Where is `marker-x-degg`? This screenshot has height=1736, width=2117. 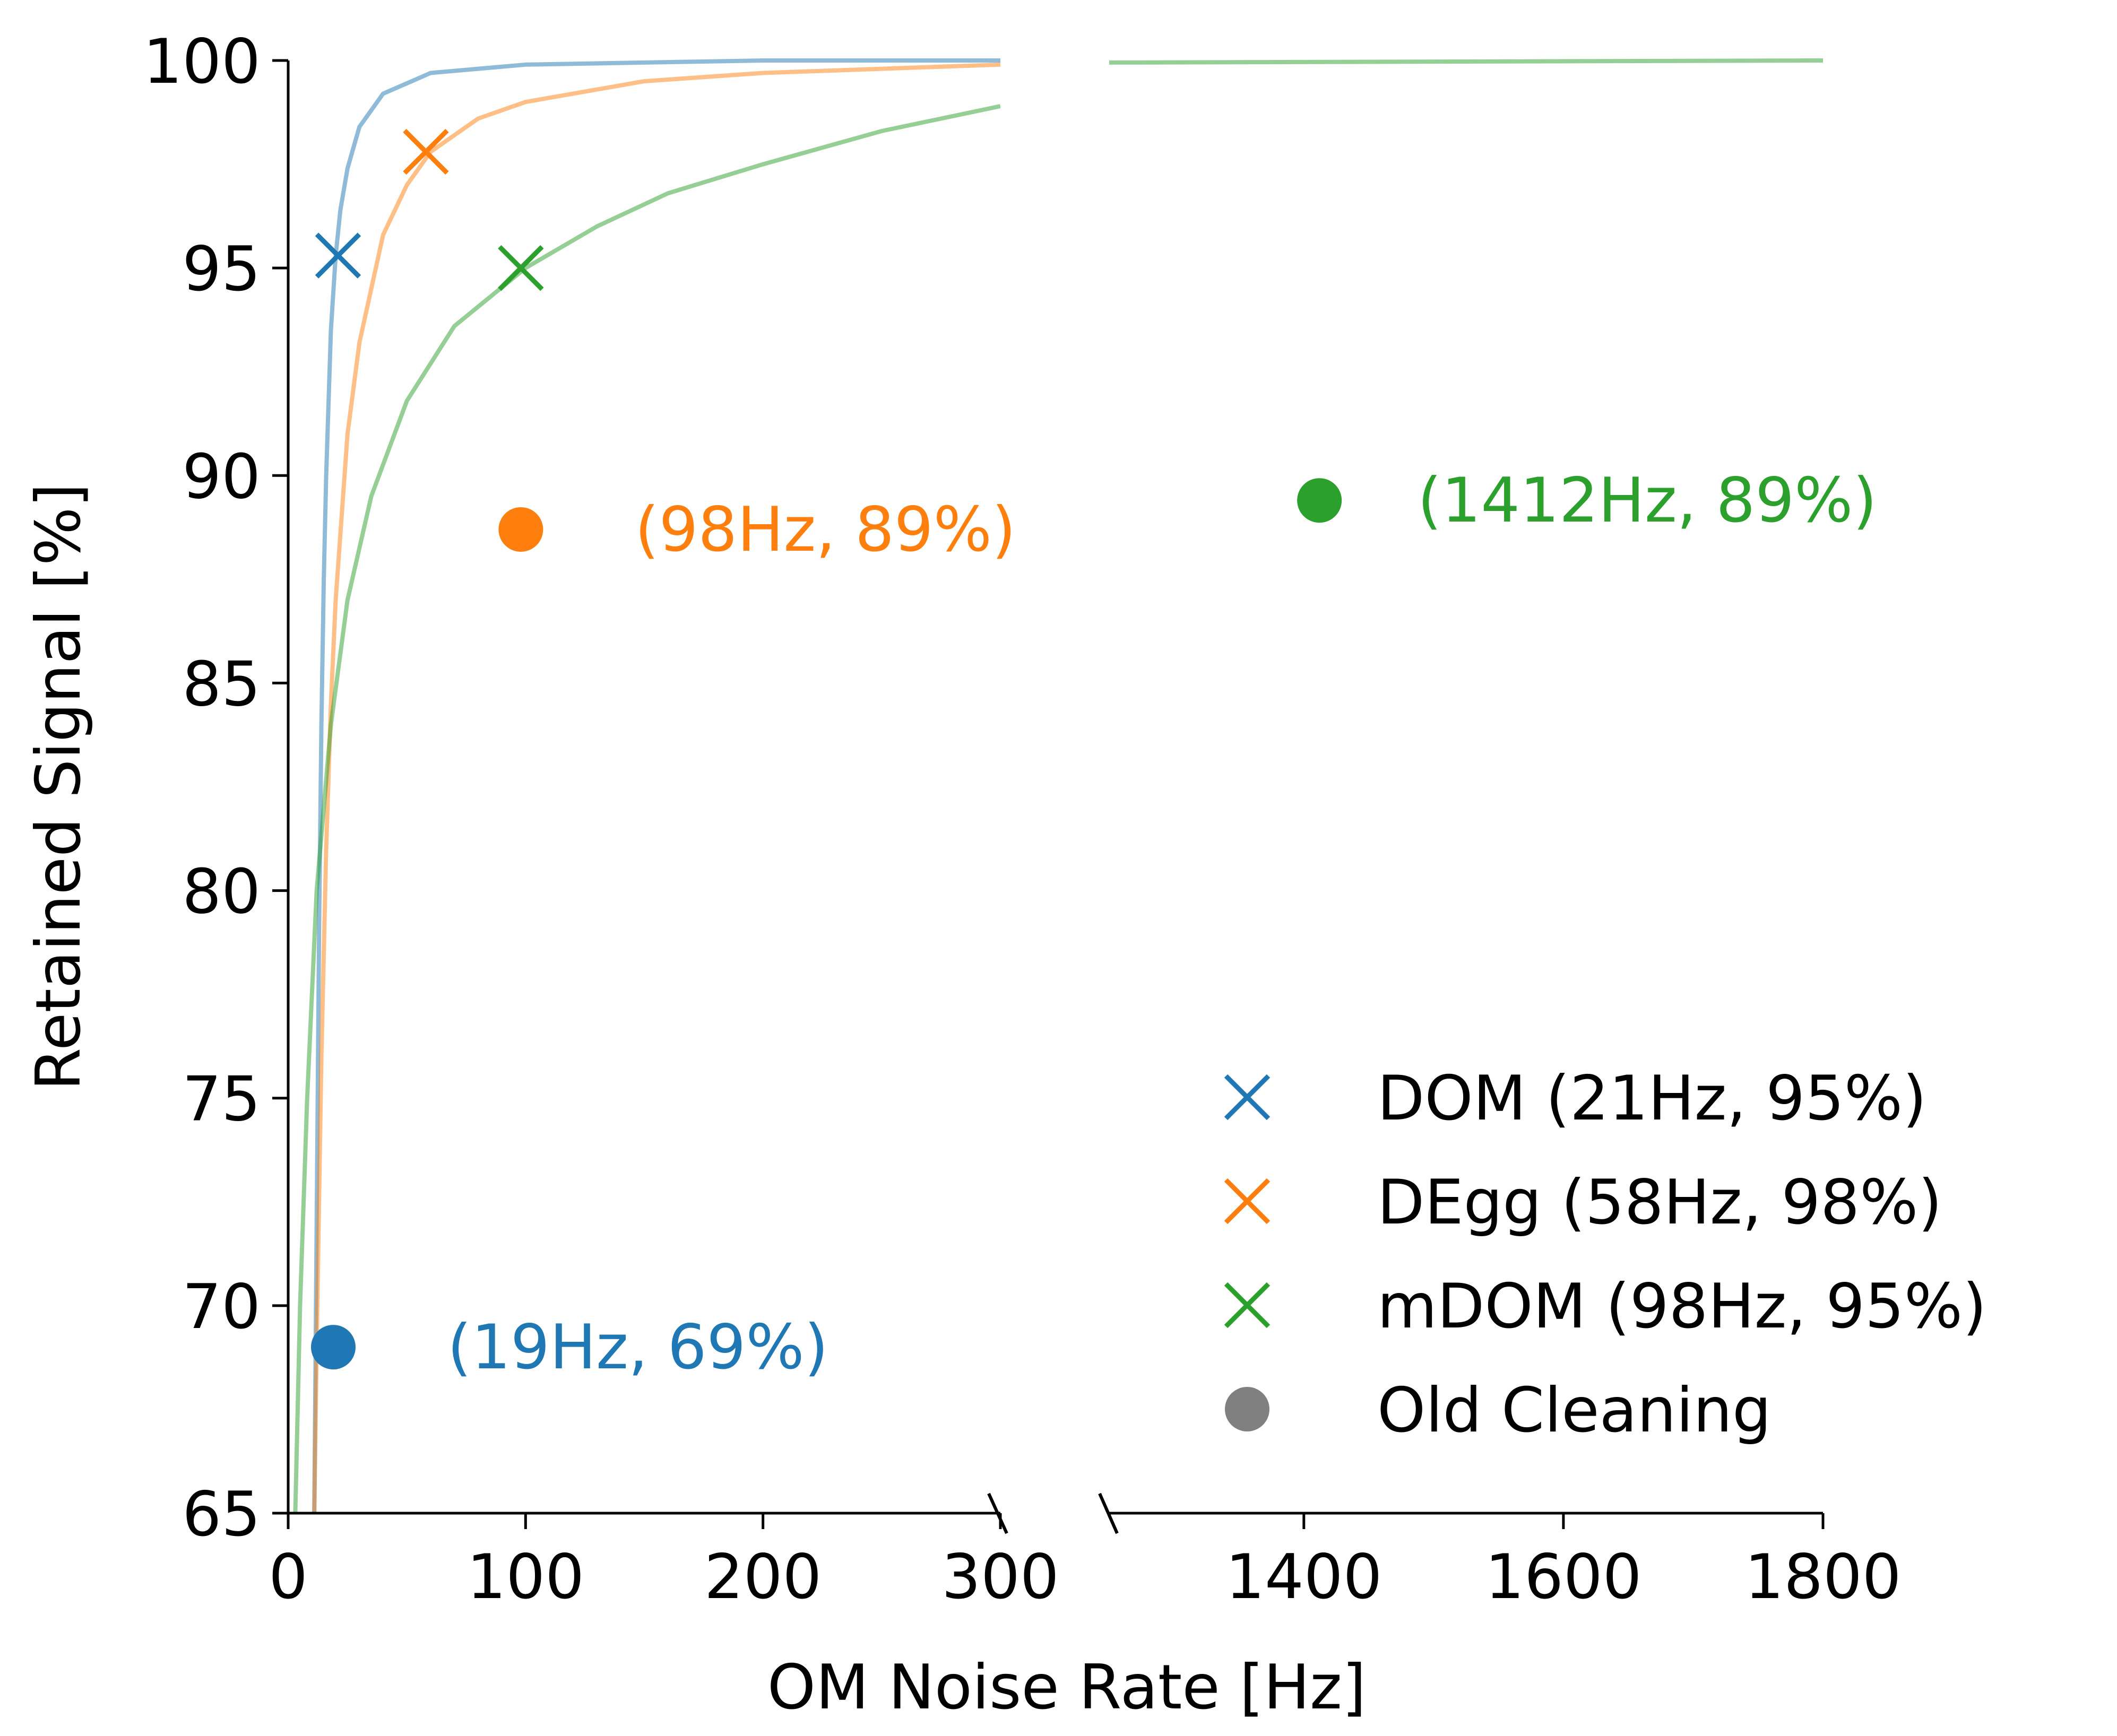 marker-x-degg is located at coordinates (426, 151).